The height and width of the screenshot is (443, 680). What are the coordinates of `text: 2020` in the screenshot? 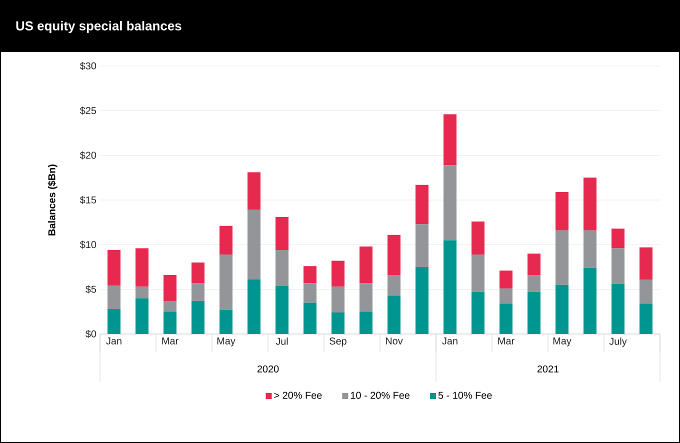 It's located at (268, 369).